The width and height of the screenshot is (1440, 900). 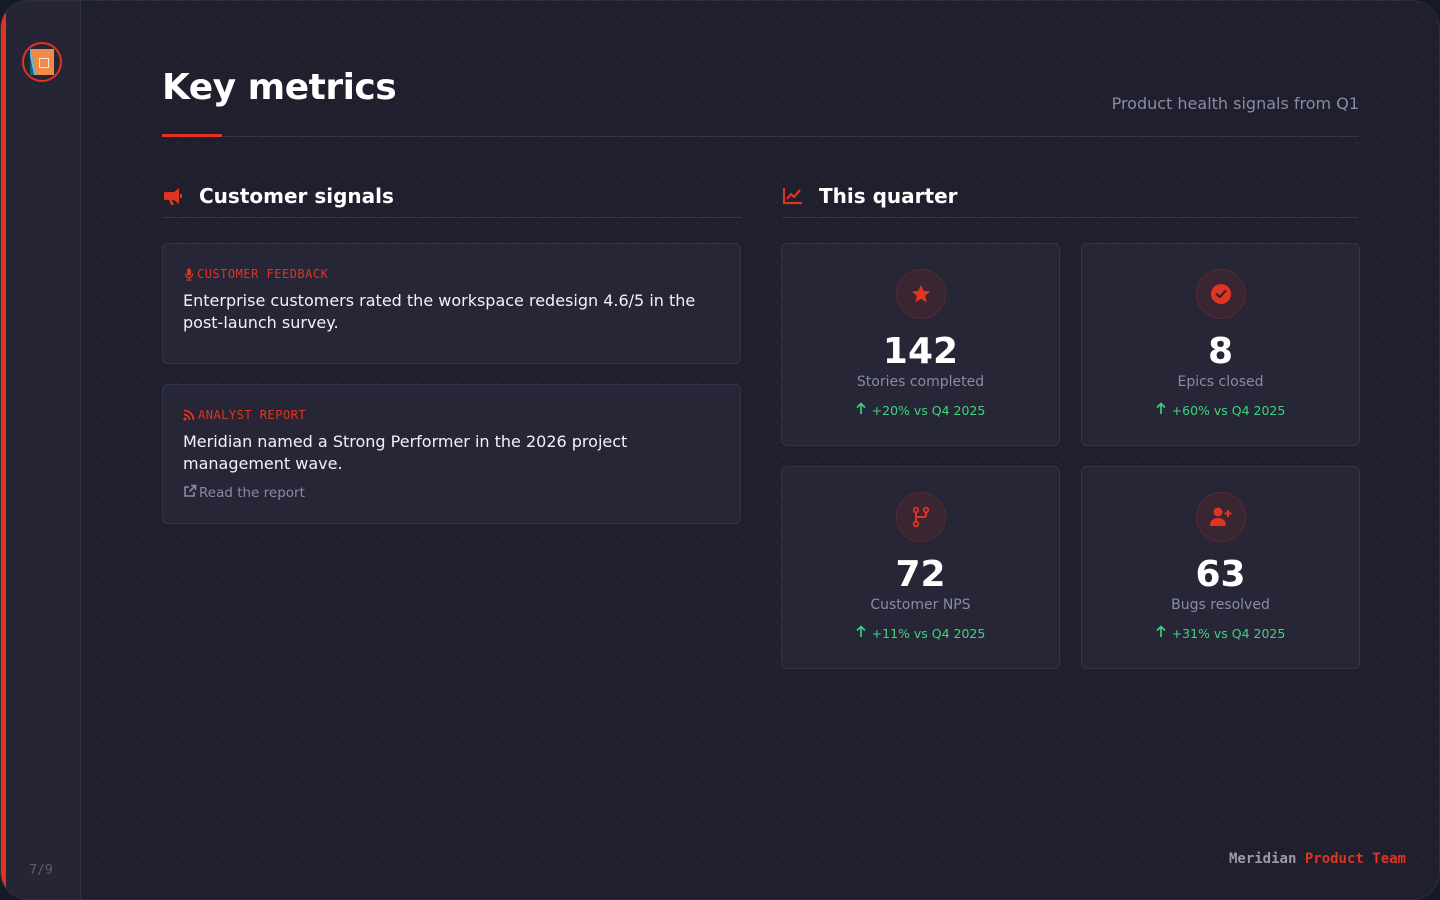 I want to click on card-tag-label: ANALYST REPORT, so click(x=252, y=415).